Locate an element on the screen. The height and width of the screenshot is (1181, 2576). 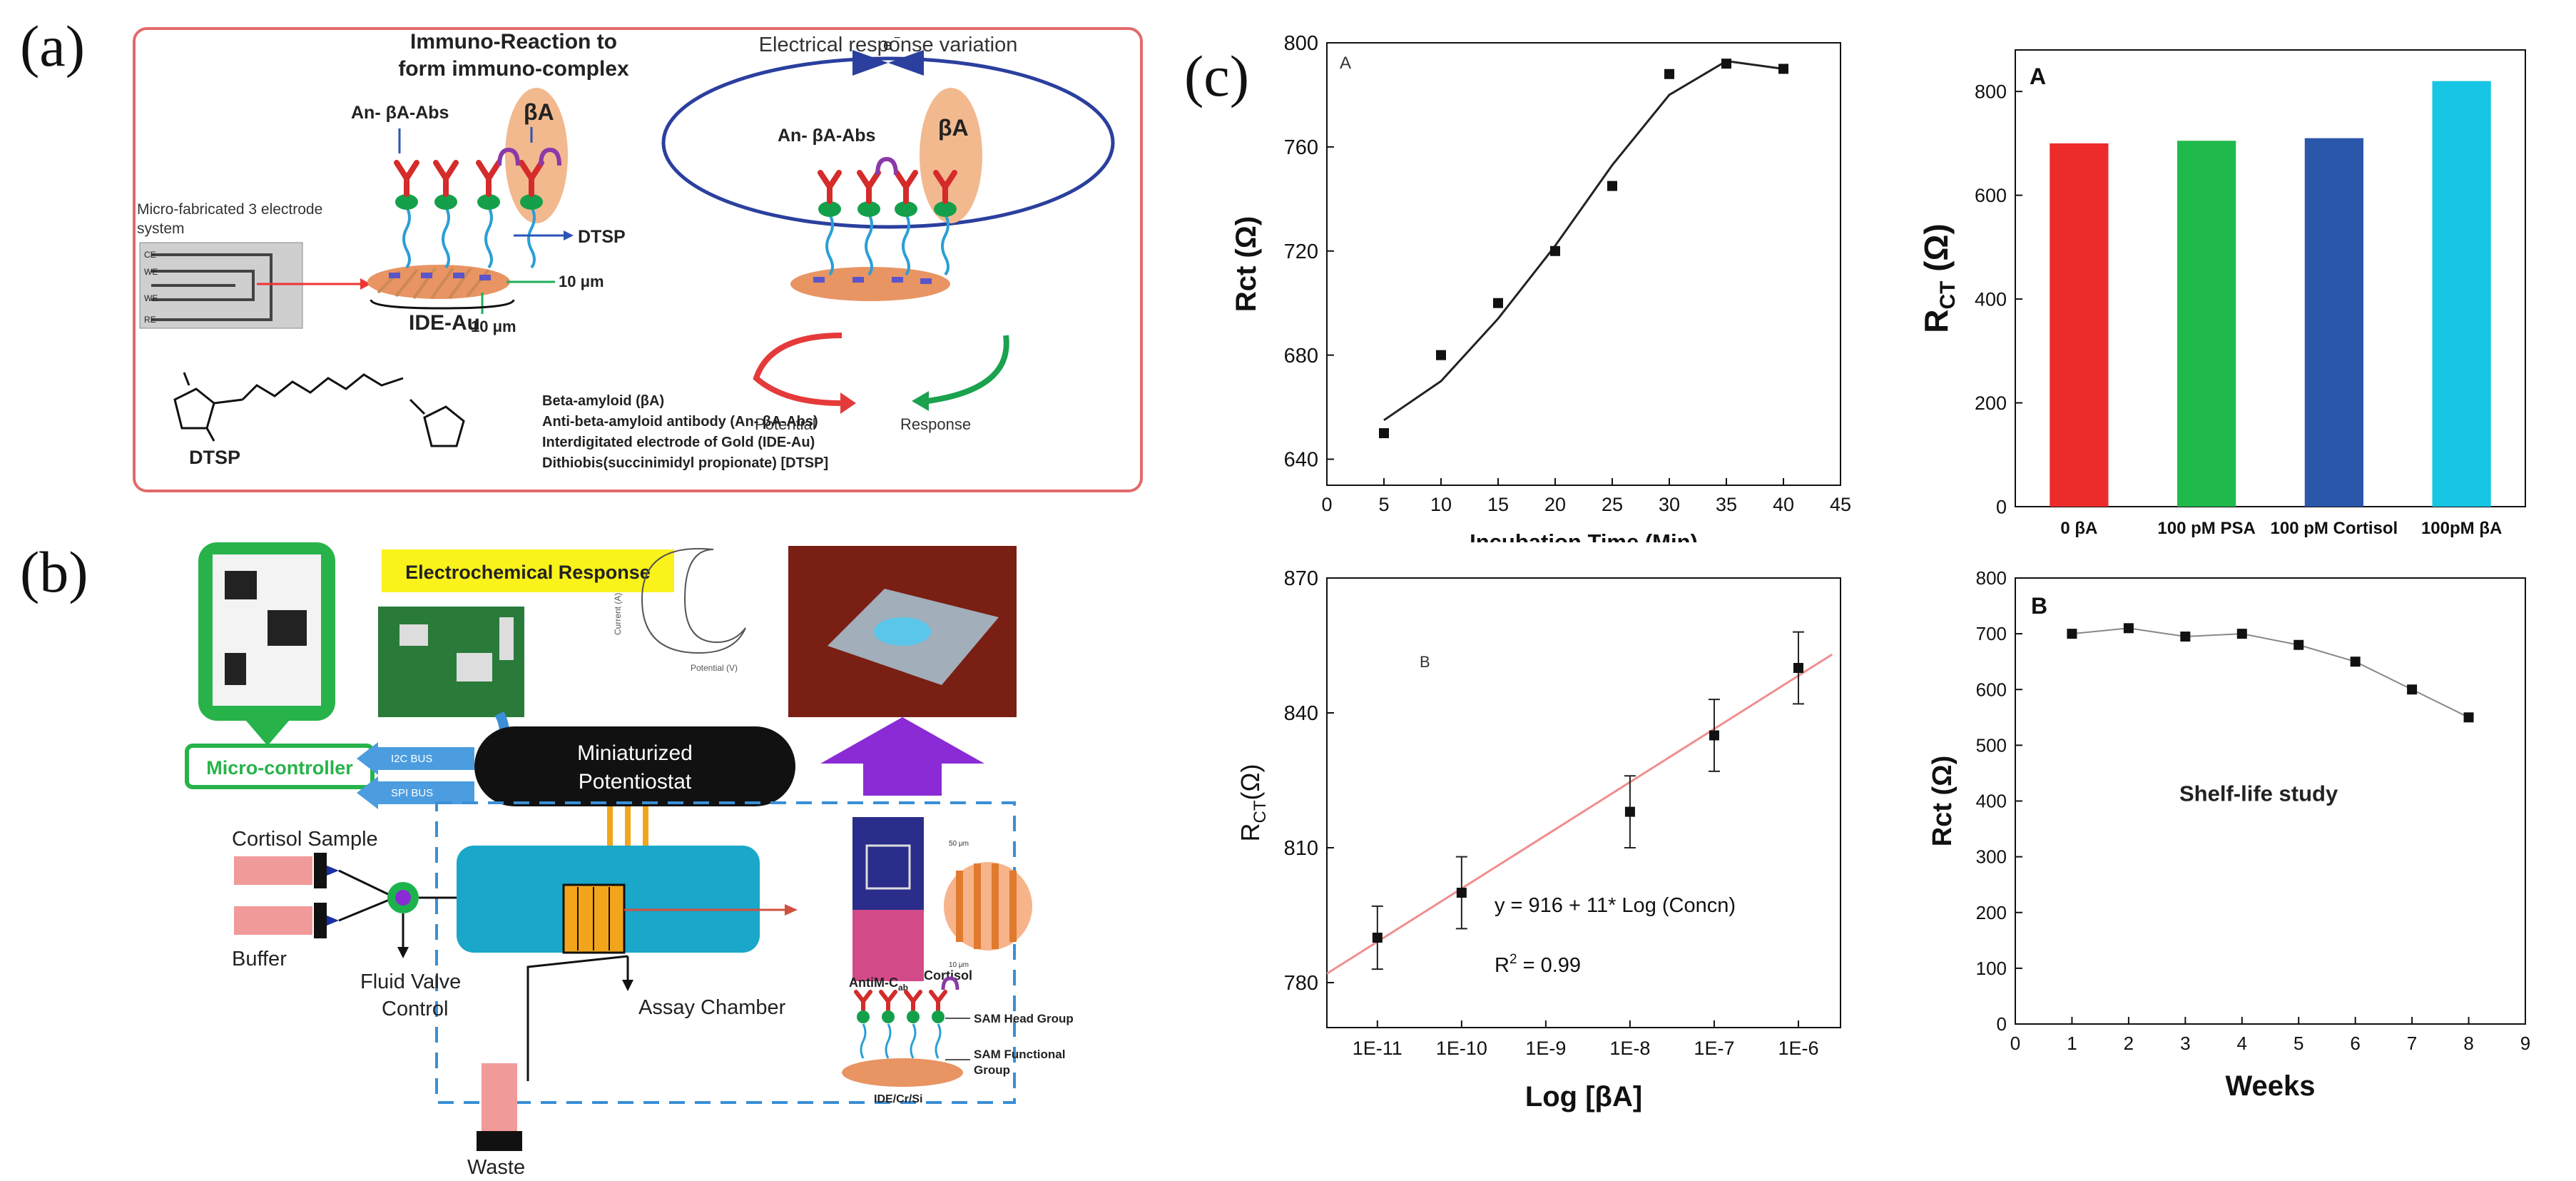
cv-potential-axis: Potential (V) is located at coordinates (714, 668).